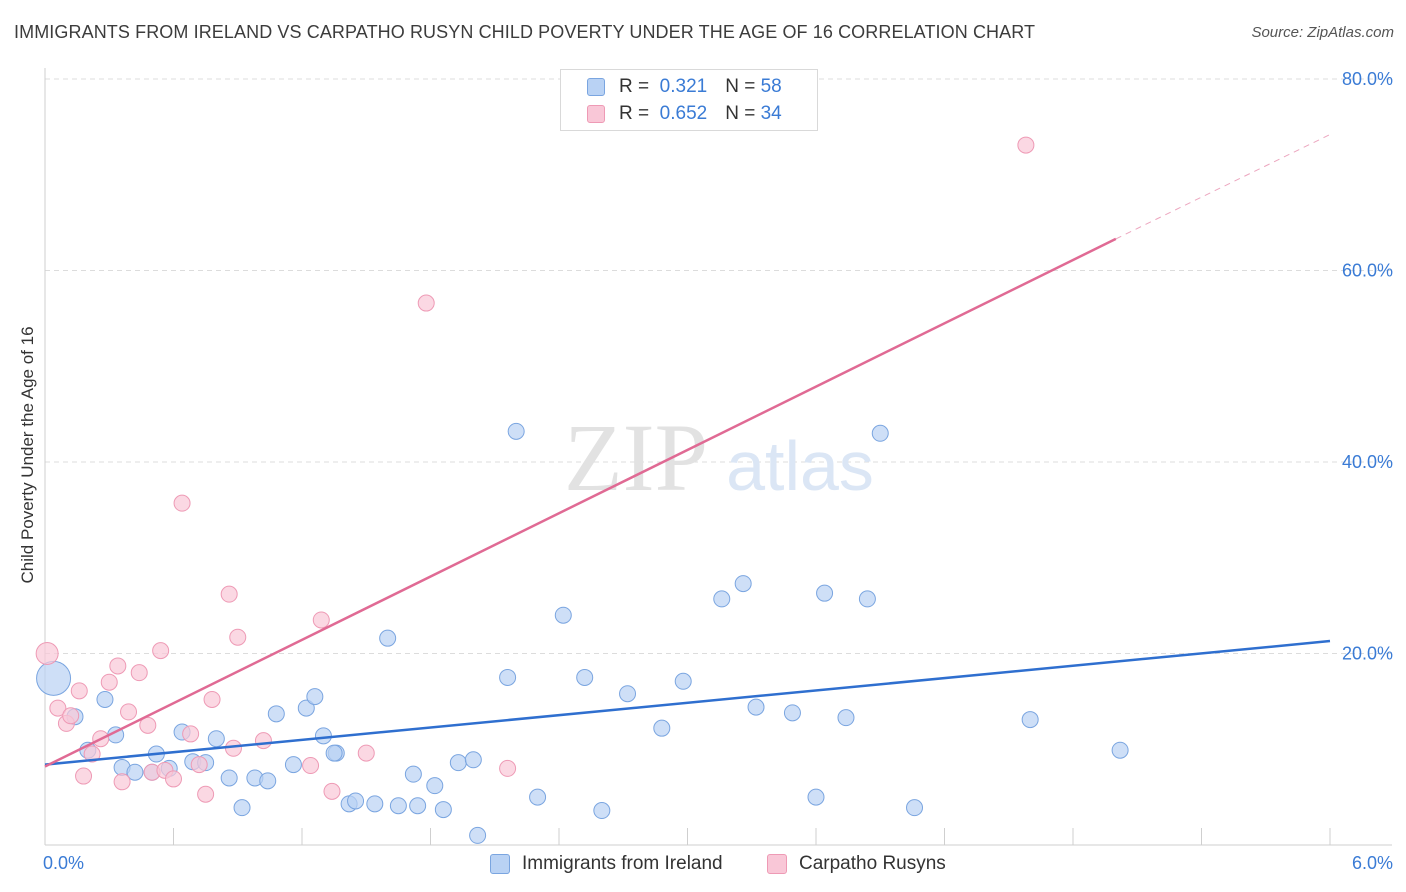  Describe the element at coordinates (596, 114) in the screenshot. I see `legend-swatch-rusyn` at that location.